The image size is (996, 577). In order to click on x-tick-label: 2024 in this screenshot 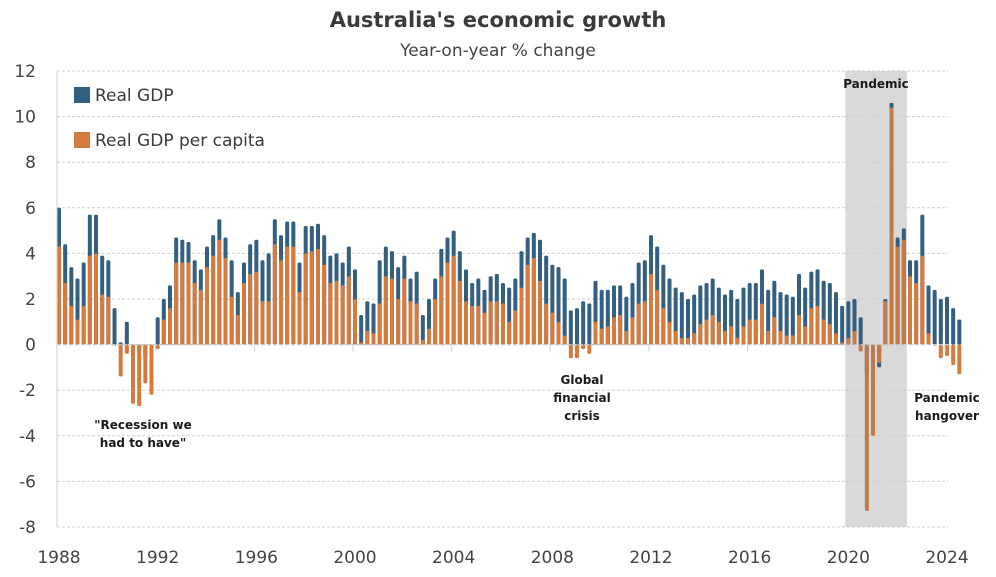, I will do `click(946, 558)`.